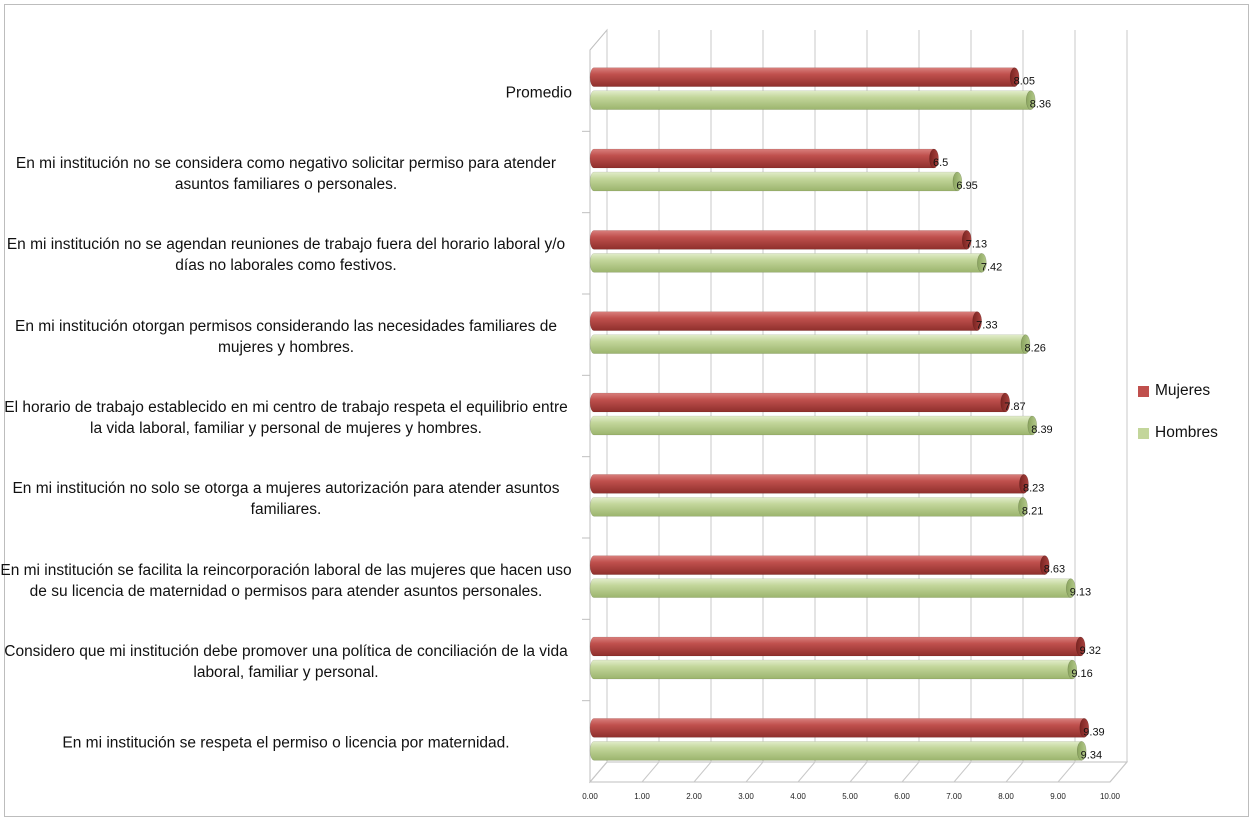 The height and width of the screenshot is (821, 1254). Describe the element at coordinates (1186, 432) in the screenshot. I see `legend-label-hombres: Hombres` at that location.